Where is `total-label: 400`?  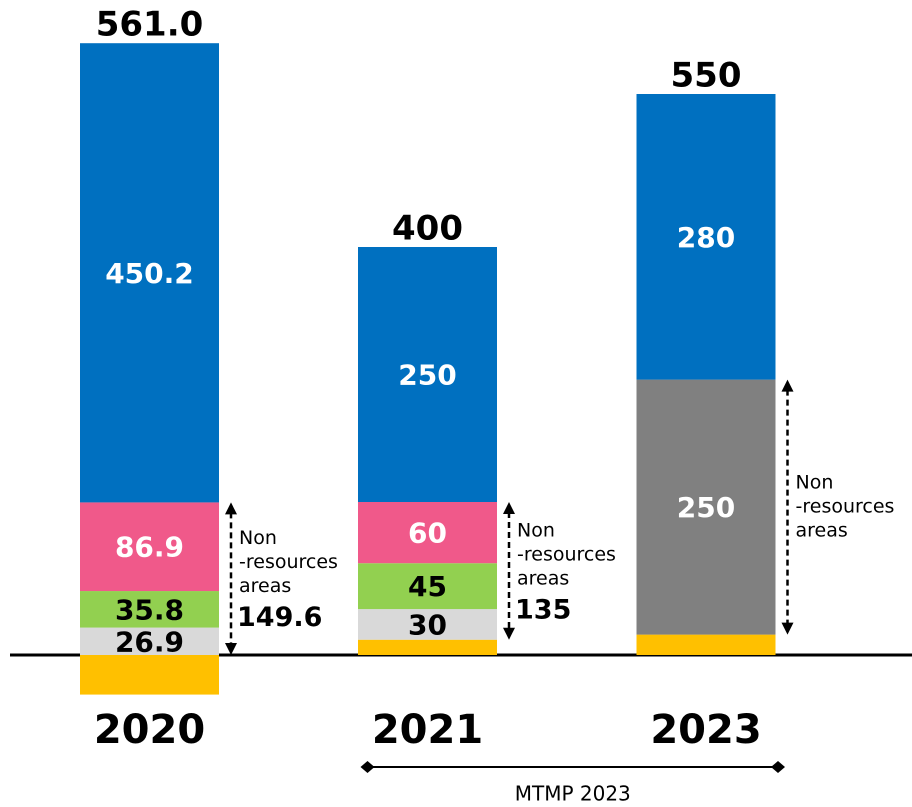
total-label: 400 is located at coordinates (427, 229).